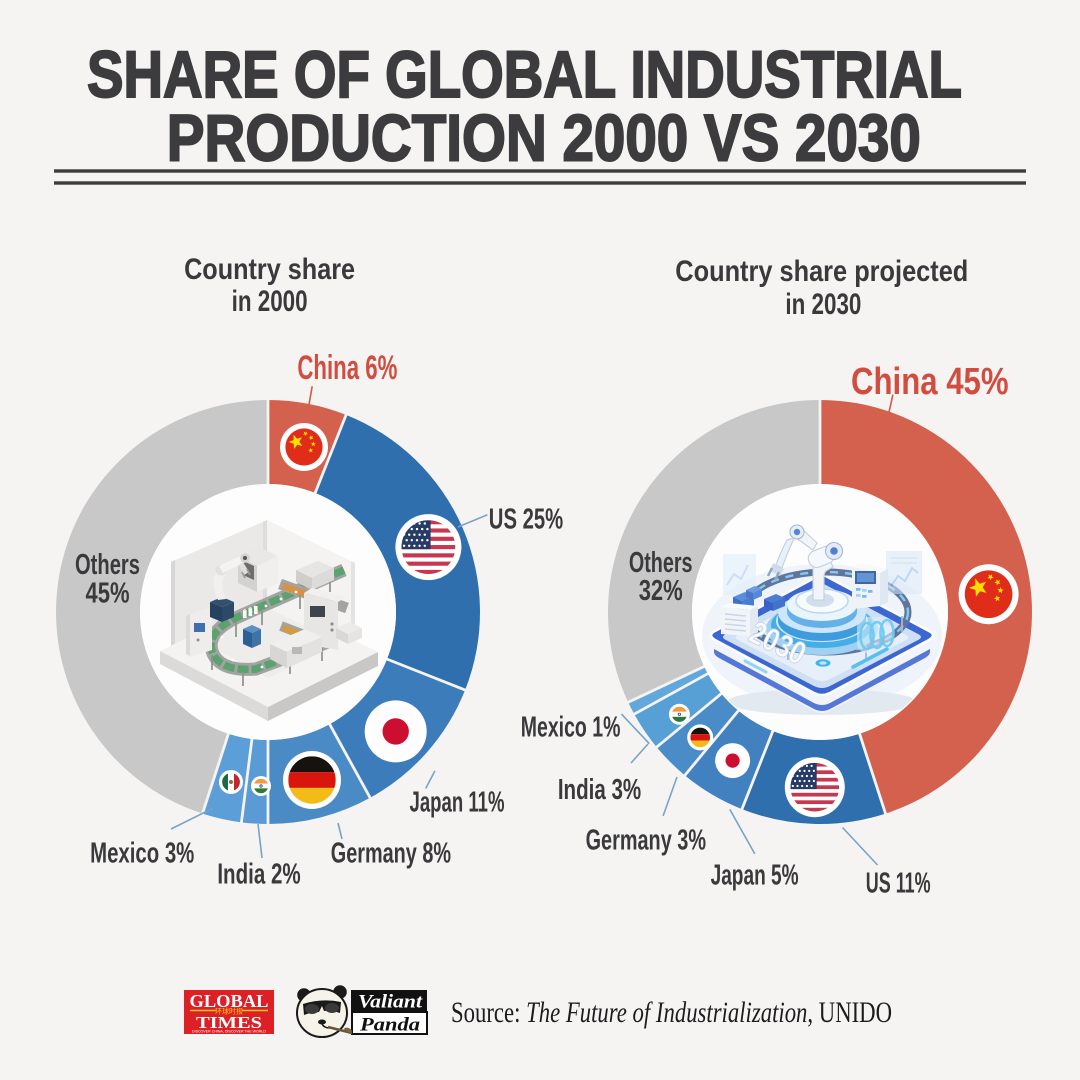  I want to click on svg-text: Japan 5%, so click(755, 875).